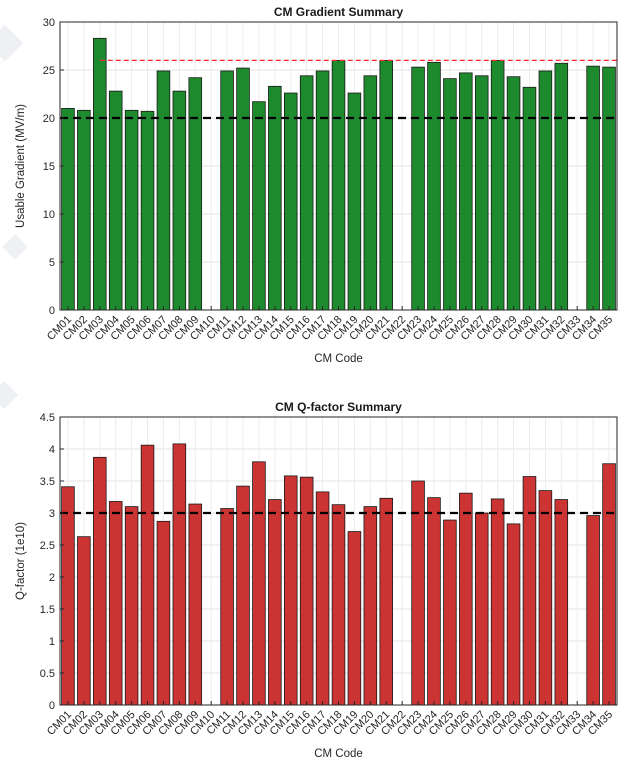 Image resolution: width=625 pixels, height=760 pixels. Describe the element at coordinates (47, 482) in the screenshot. I see `y-tick-label: 3.5` at that location.